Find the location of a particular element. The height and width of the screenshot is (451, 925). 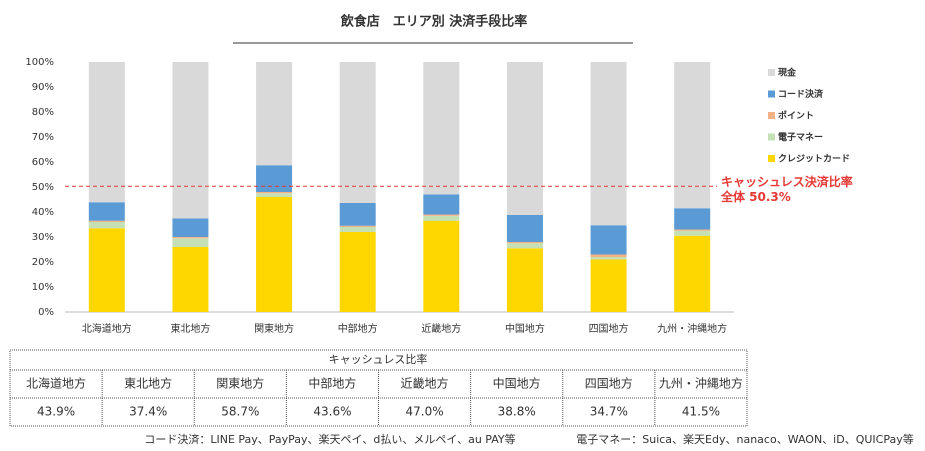

y-tick-label: 0% is located at coordinates (46, 312).